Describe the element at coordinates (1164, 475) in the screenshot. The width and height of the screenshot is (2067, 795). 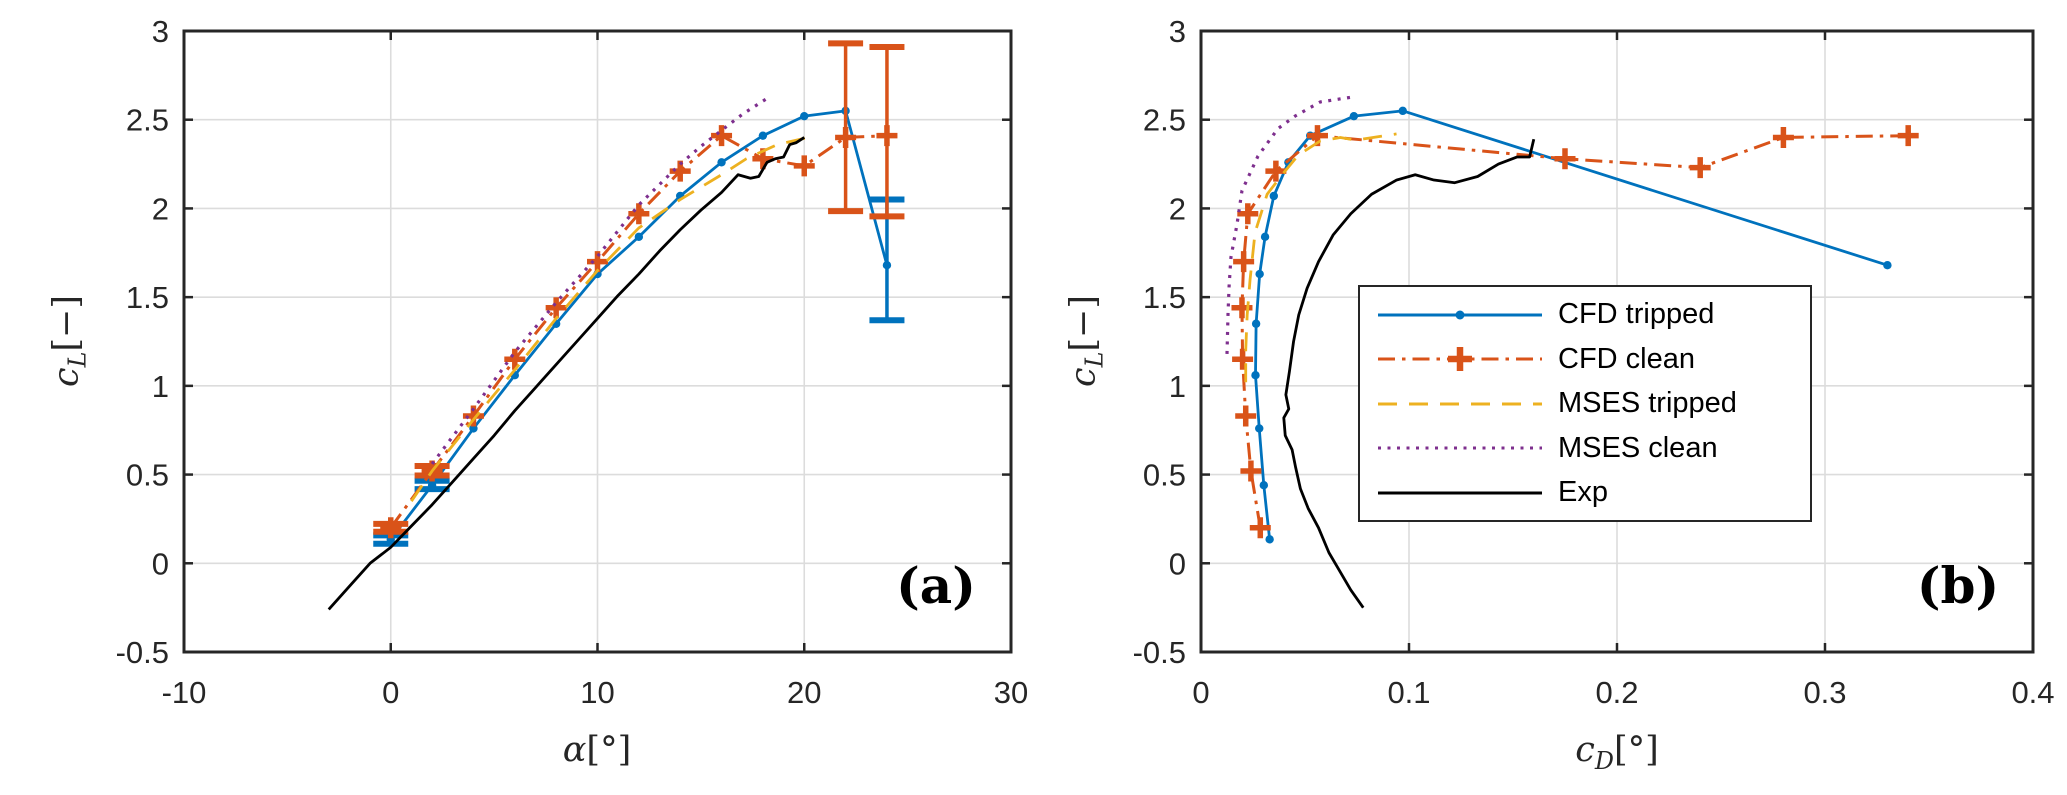
I see `y-tick-label: 0.5` at that location.